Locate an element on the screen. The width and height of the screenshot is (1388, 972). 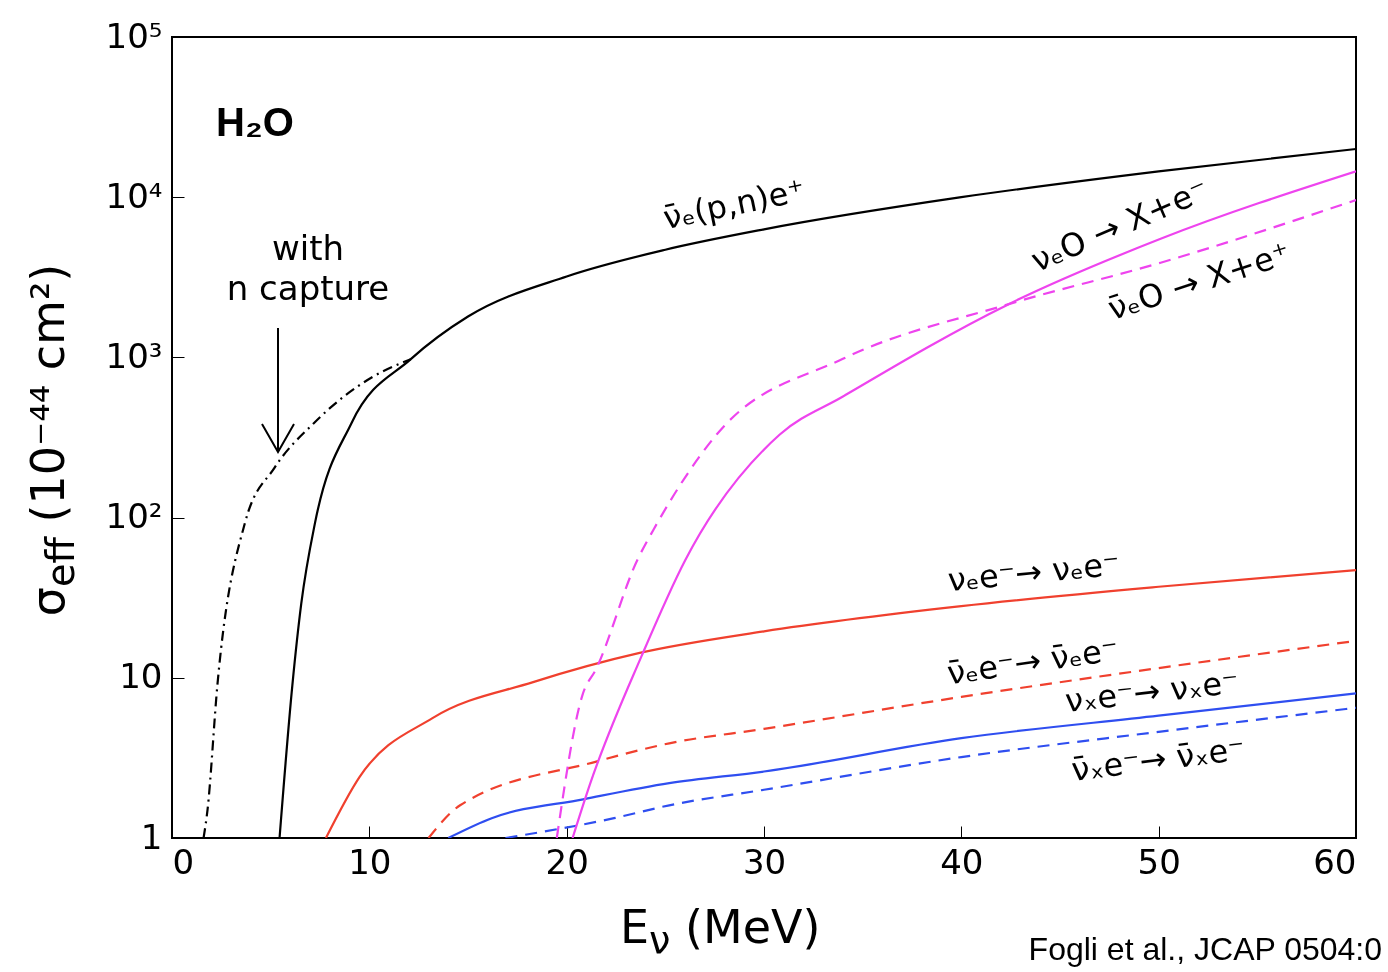
y-tick-label: 10³ is located at coordinates (134, 355).